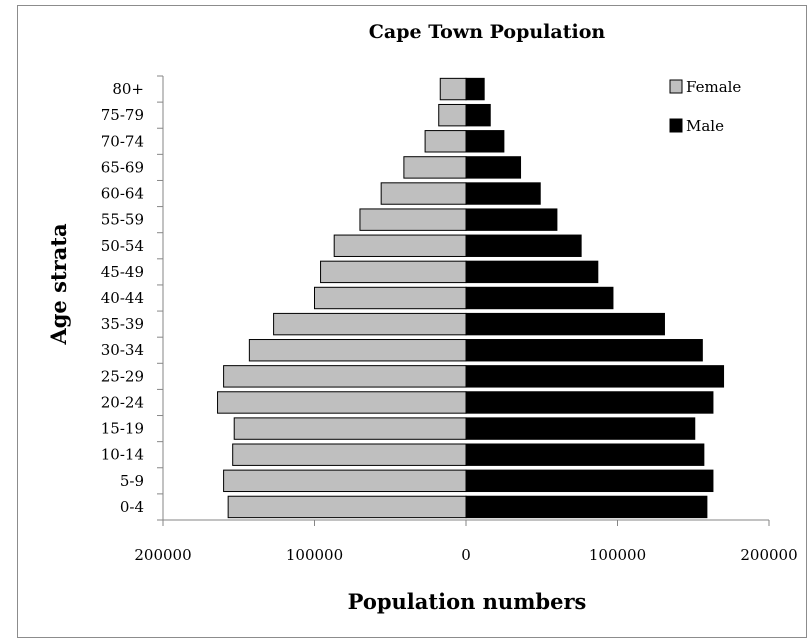 The width and height of the screenshot is (808, 641). Describe the element at coordinates (122, 246) in the screenshot. I see `y-tick-label: 50-54` at that location.